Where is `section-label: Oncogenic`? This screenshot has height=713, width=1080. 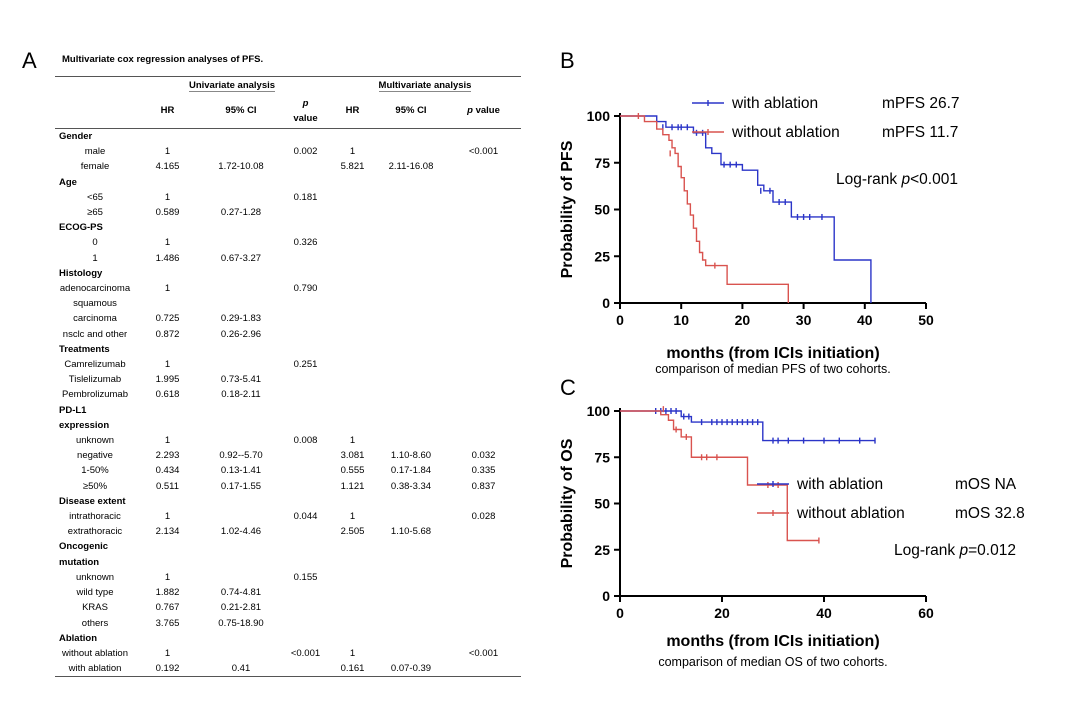 section-label: Oncogenic is located at coordinates (84, 547).